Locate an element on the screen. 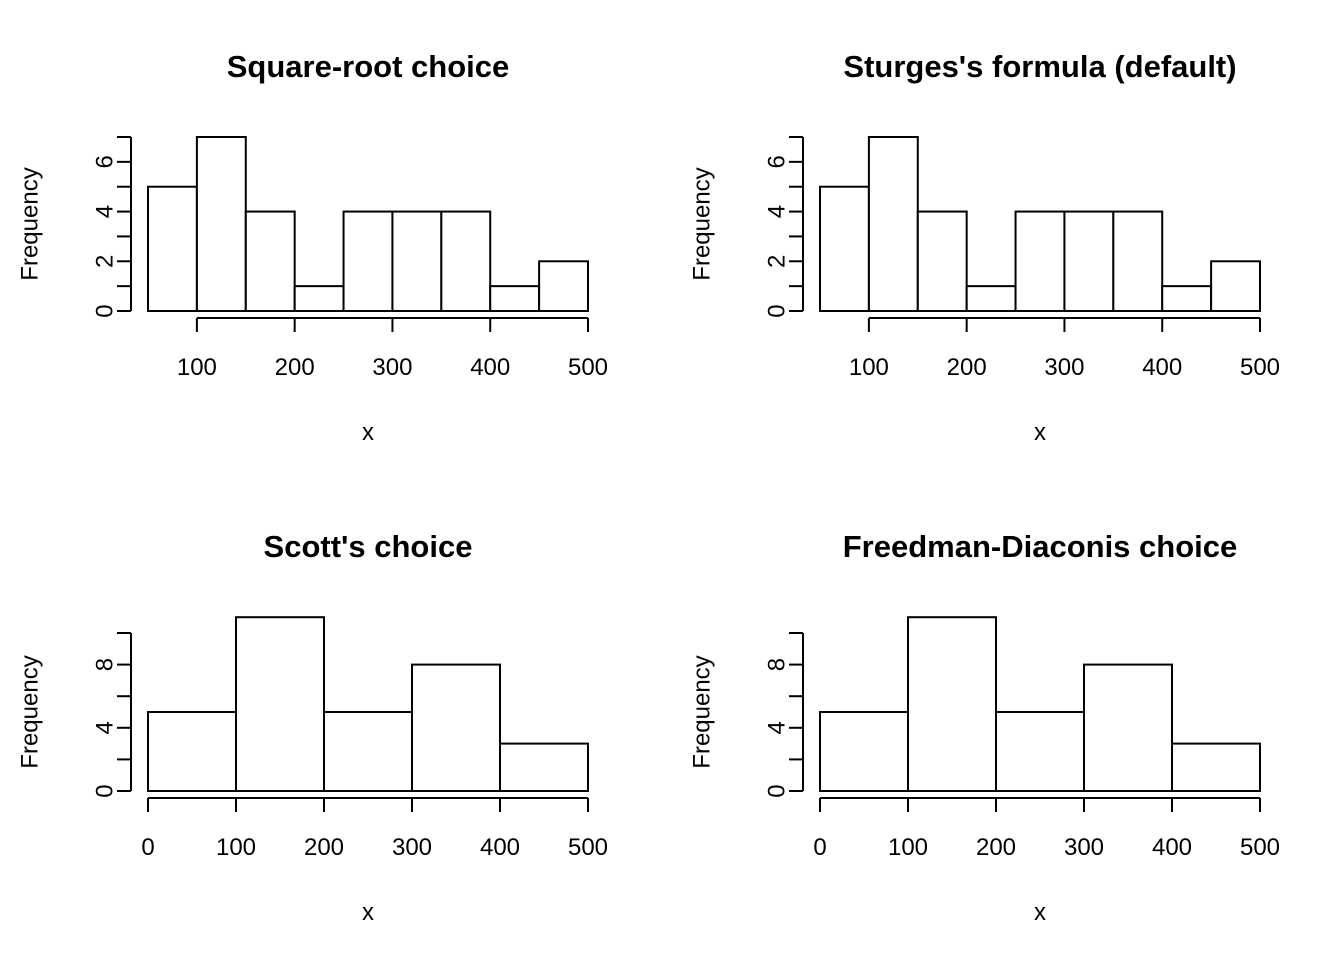 The width and height of the screenshot is (1344, 965). chart-title: Sturges's formula (default) is located at coordinates (1039, 66).